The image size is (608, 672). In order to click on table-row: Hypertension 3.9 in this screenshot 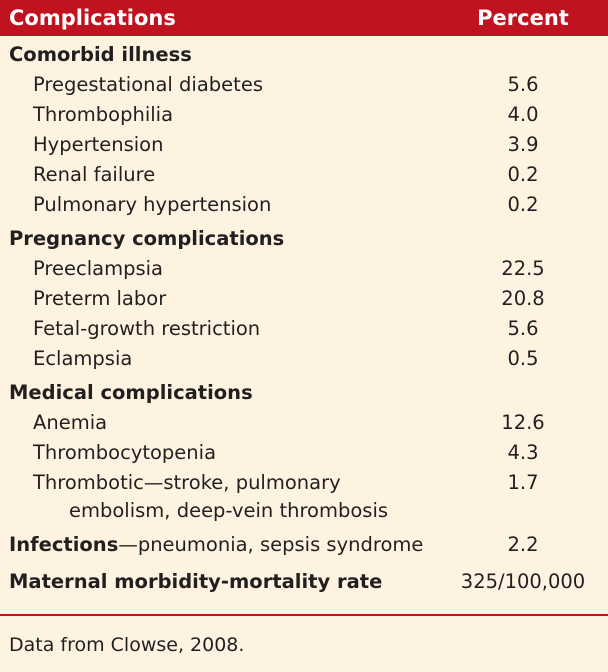, I will do `click(304, 145)`.